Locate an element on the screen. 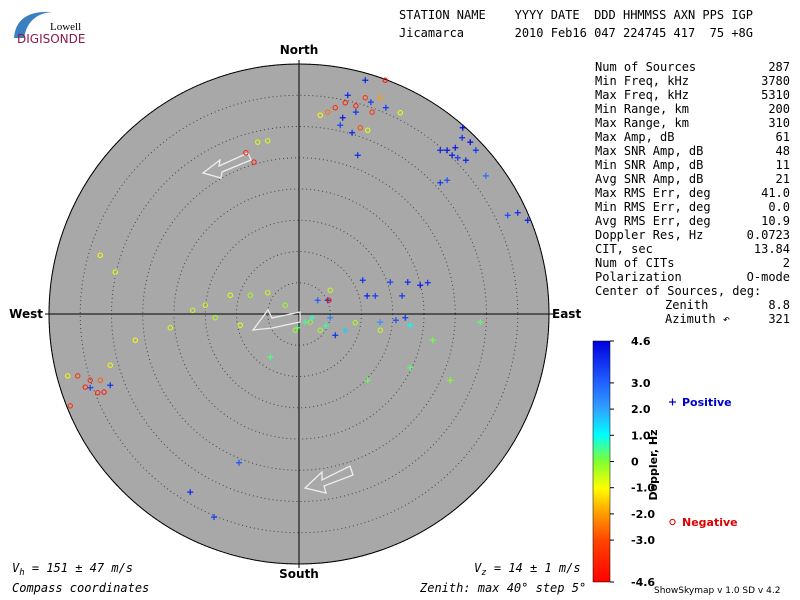  stat-value: 287 is located at coordinates (779, 67).